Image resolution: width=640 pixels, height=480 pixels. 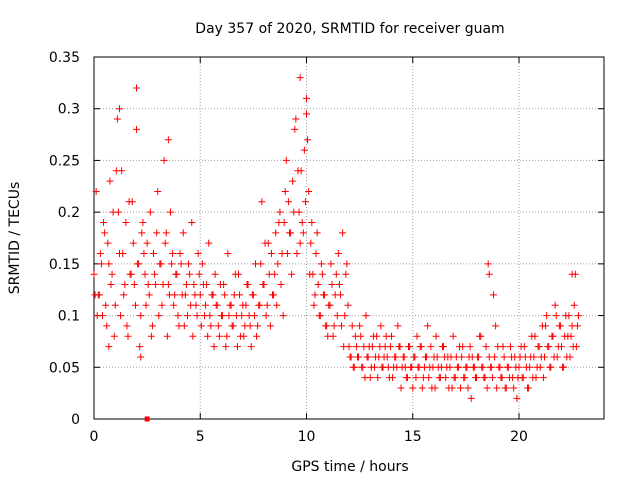 What do you see at coordinates (147, 419) in the screenshot?
I see `marker-square` at bounding box center [147, 419].